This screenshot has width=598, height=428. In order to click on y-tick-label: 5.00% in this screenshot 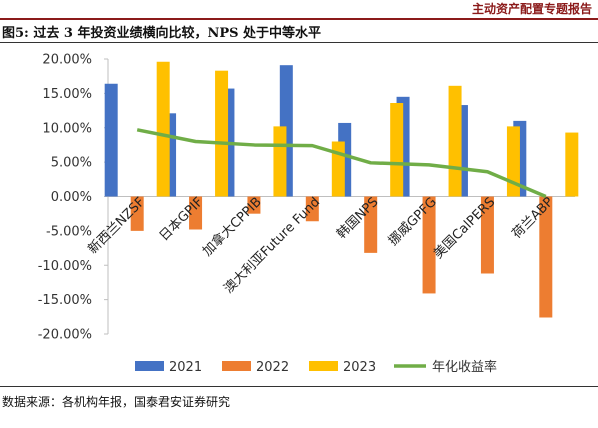, I will do `click(71, 163)`.